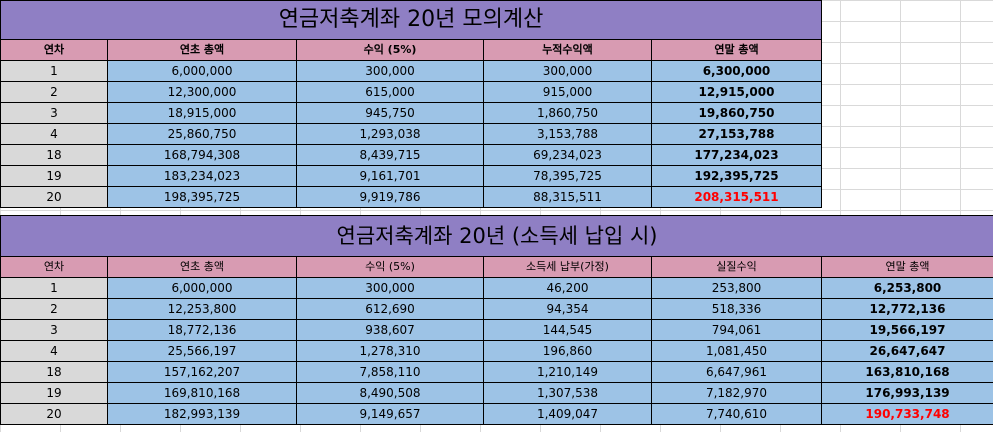  Describe the element at coordinates (202, 288) in the screenshot. I see `table2-value-cell: 6,000,000` at that location.